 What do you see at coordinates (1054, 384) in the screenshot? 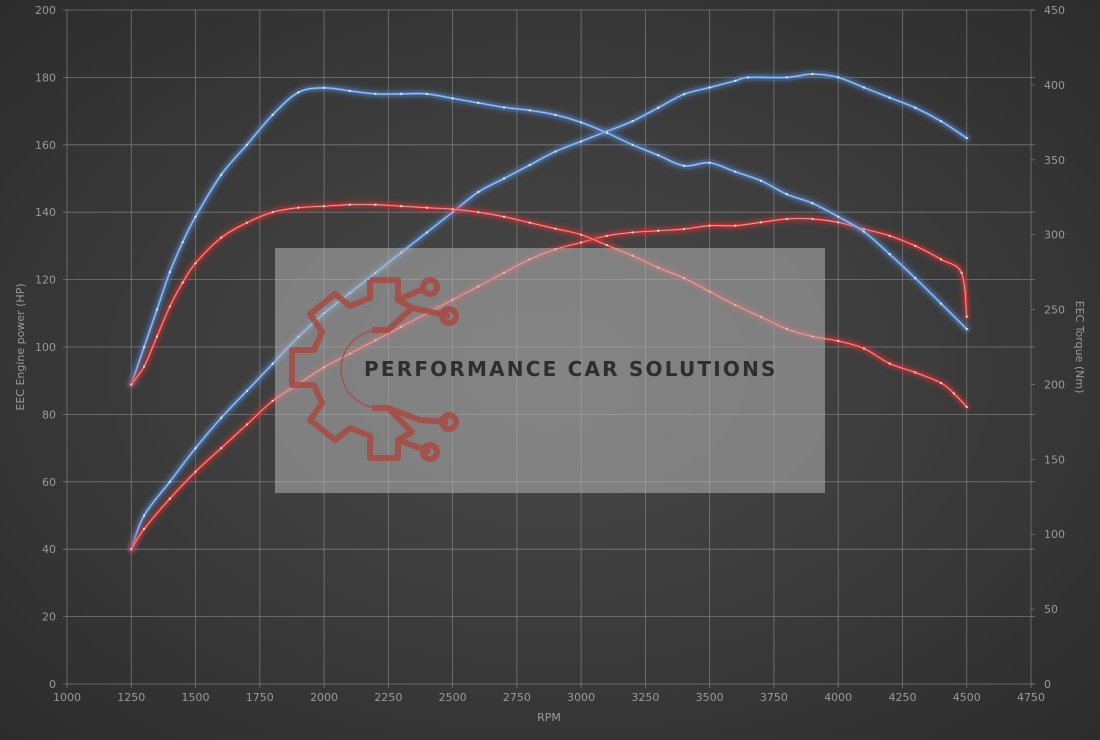
I see `y-right-tick-label: 200` at bounding box center [1054, 384].